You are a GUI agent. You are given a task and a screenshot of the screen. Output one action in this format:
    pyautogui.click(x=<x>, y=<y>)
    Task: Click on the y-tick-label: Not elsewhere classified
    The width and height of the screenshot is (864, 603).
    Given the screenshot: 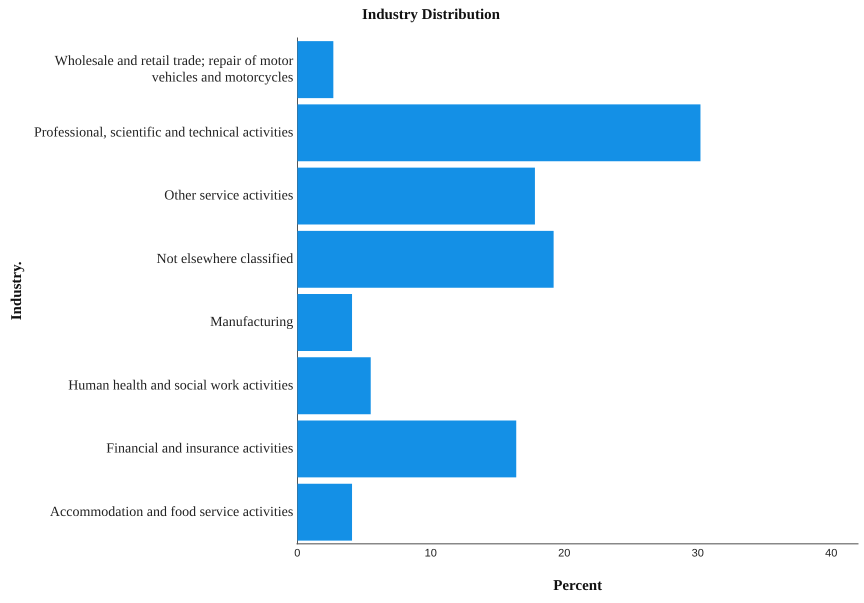 What is the action you would take?
    pyautogui.click(x=225, y=259)
    